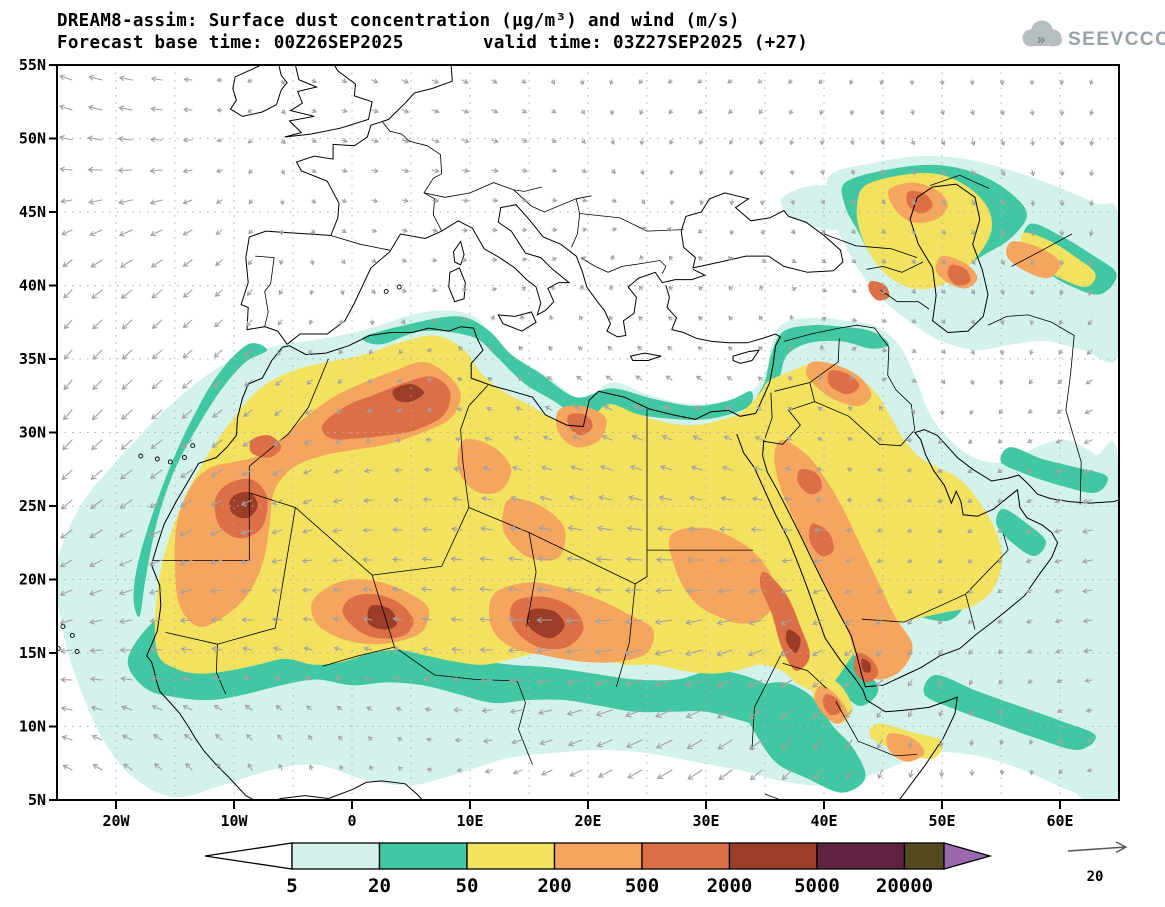 The width and height of the screenshot is (1165, 907). I want to click on lat-tick-label: 40N, so click(32, 286).